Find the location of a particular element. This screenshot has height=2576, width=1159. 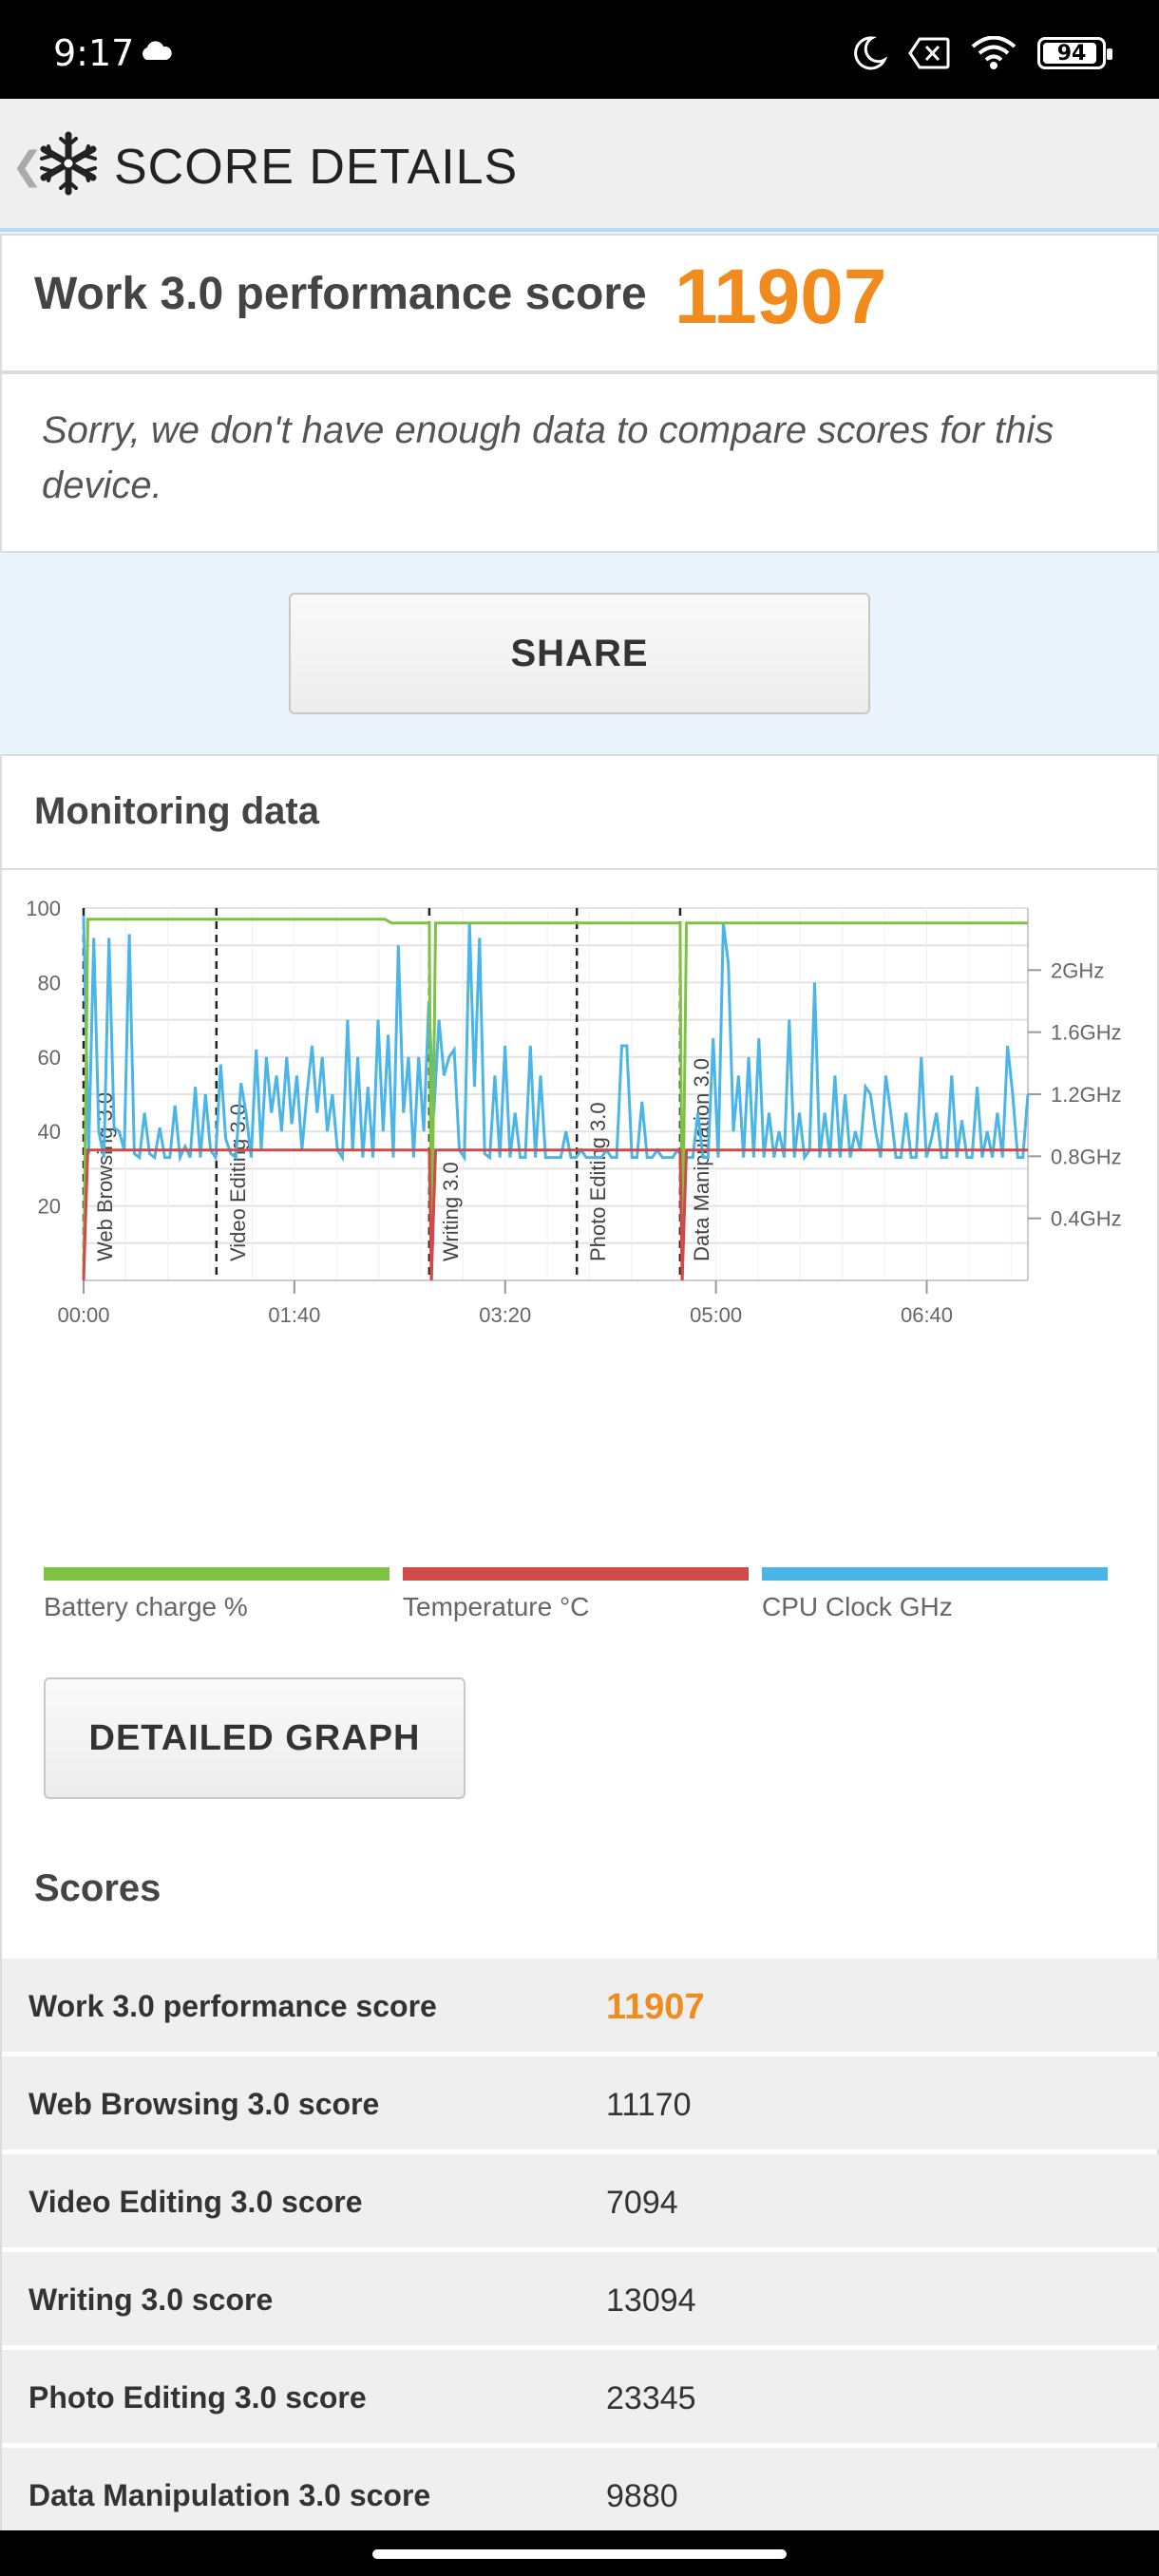

score-row: Video Editing 3.0 score 7094 is located at coordinates (580, 2200).